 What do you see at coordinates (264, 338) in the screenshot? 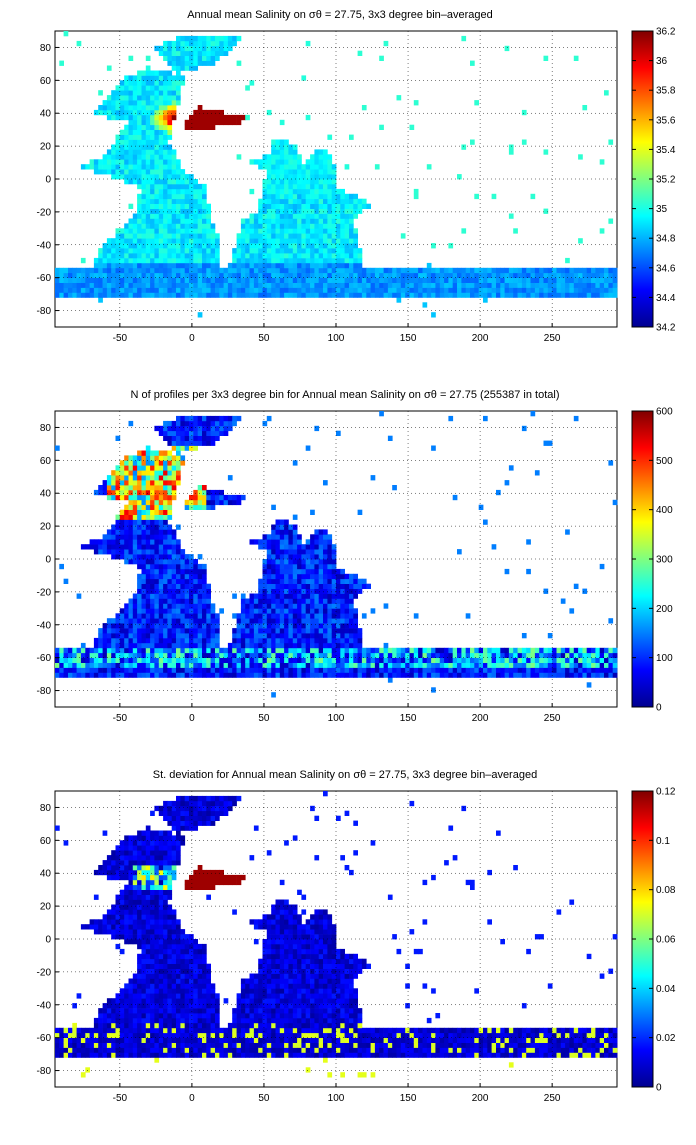
I see `x-tick-label: 50` at bounding box center [264, 338].